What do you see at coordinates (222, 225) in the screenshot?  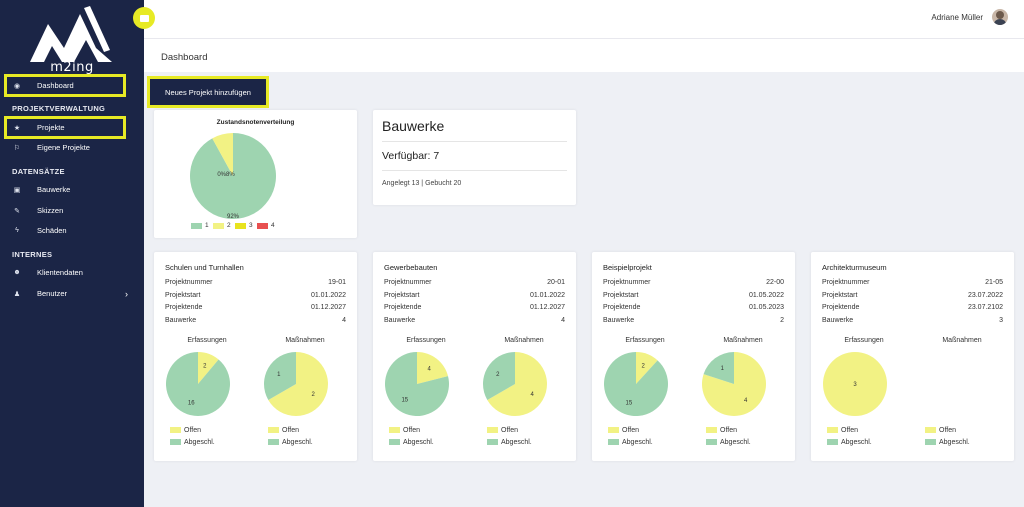 I see `legend-item-2: 2` at bounding box center [222, 225].